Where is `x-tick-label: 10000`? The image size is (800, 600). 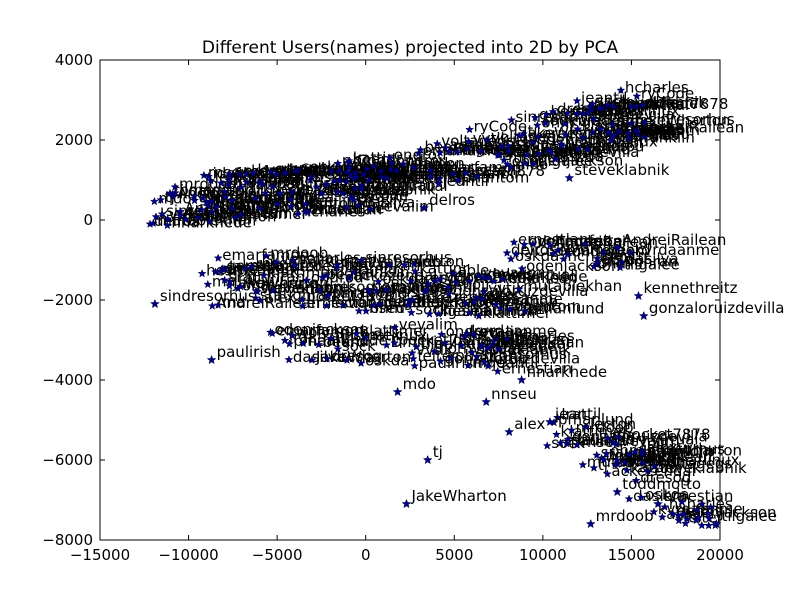 x-tick-label: 10000 is located at coordinates (543, 555).